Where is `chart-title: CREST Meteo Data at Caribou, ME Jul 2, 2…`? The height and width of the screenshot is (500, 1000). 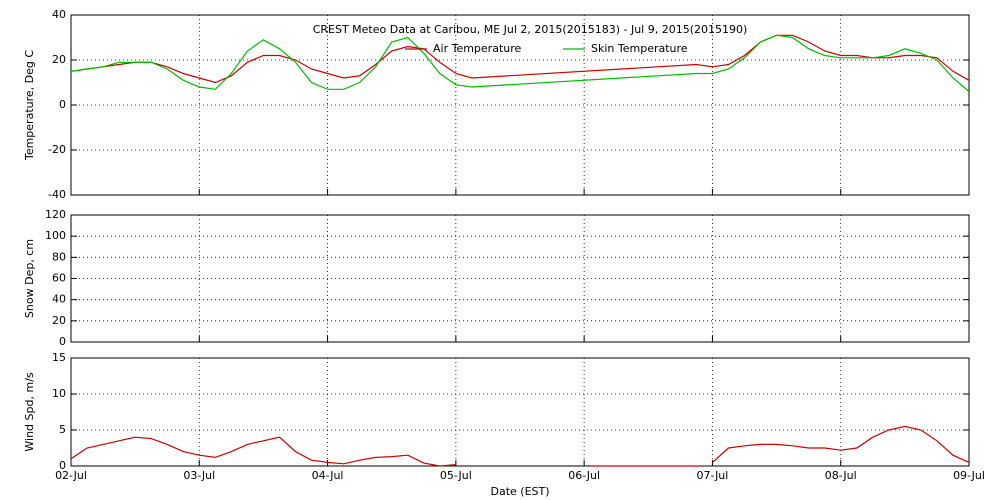 chart-title: CREST Meteo Data at Caribou, ME Jul 2, 2… is located at coordinates (530, 29).